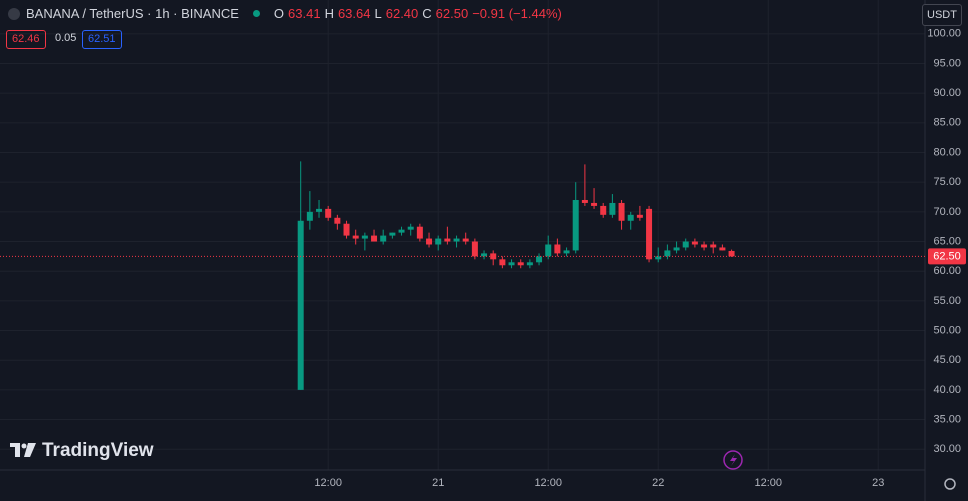 The height and width of the screenshot is (501, 968). I want to click on last-price-label: 62.50, so click(947, 256).